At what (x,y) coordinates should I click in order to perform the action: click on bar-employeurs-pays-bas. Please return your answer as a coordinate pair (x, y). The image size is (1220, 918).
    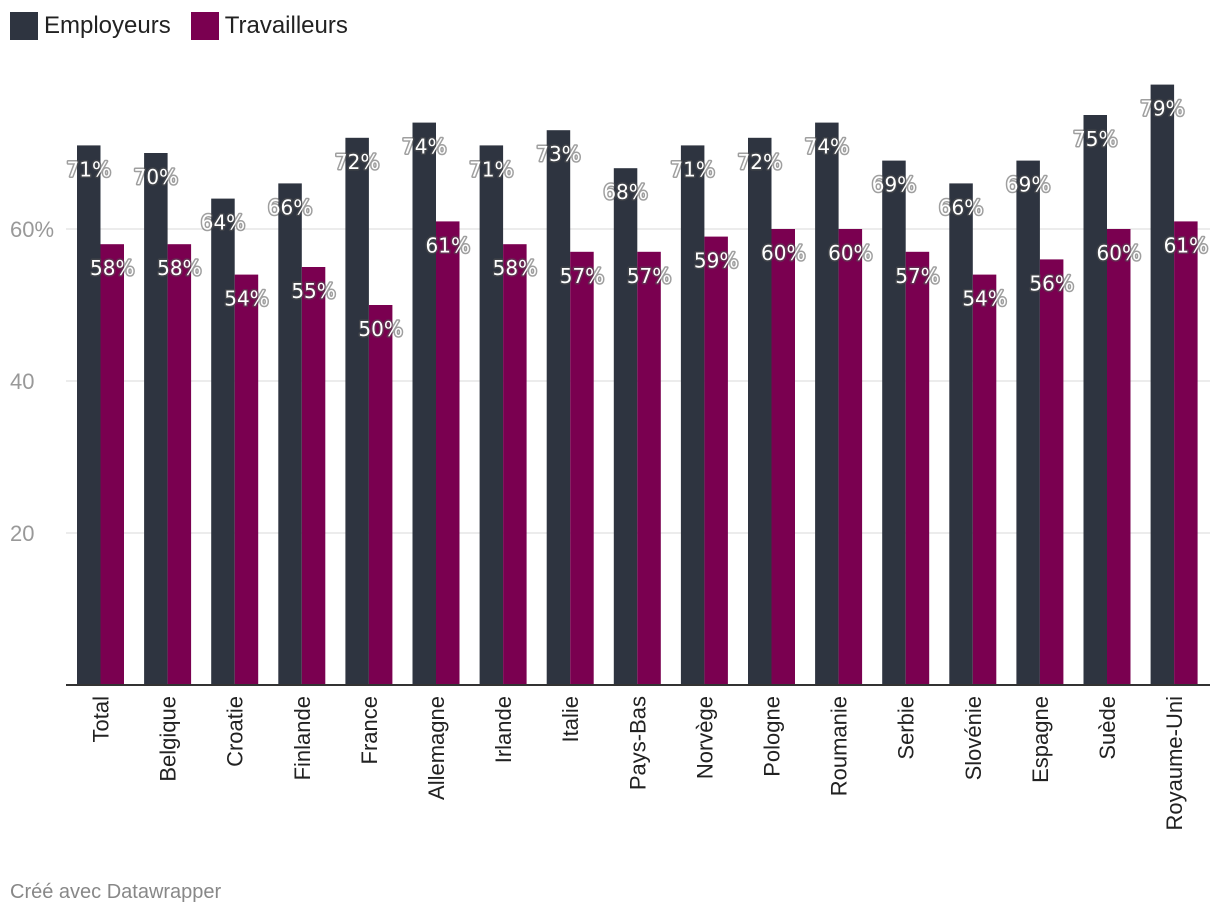
    Looking at the image, I should click on (625, 426).